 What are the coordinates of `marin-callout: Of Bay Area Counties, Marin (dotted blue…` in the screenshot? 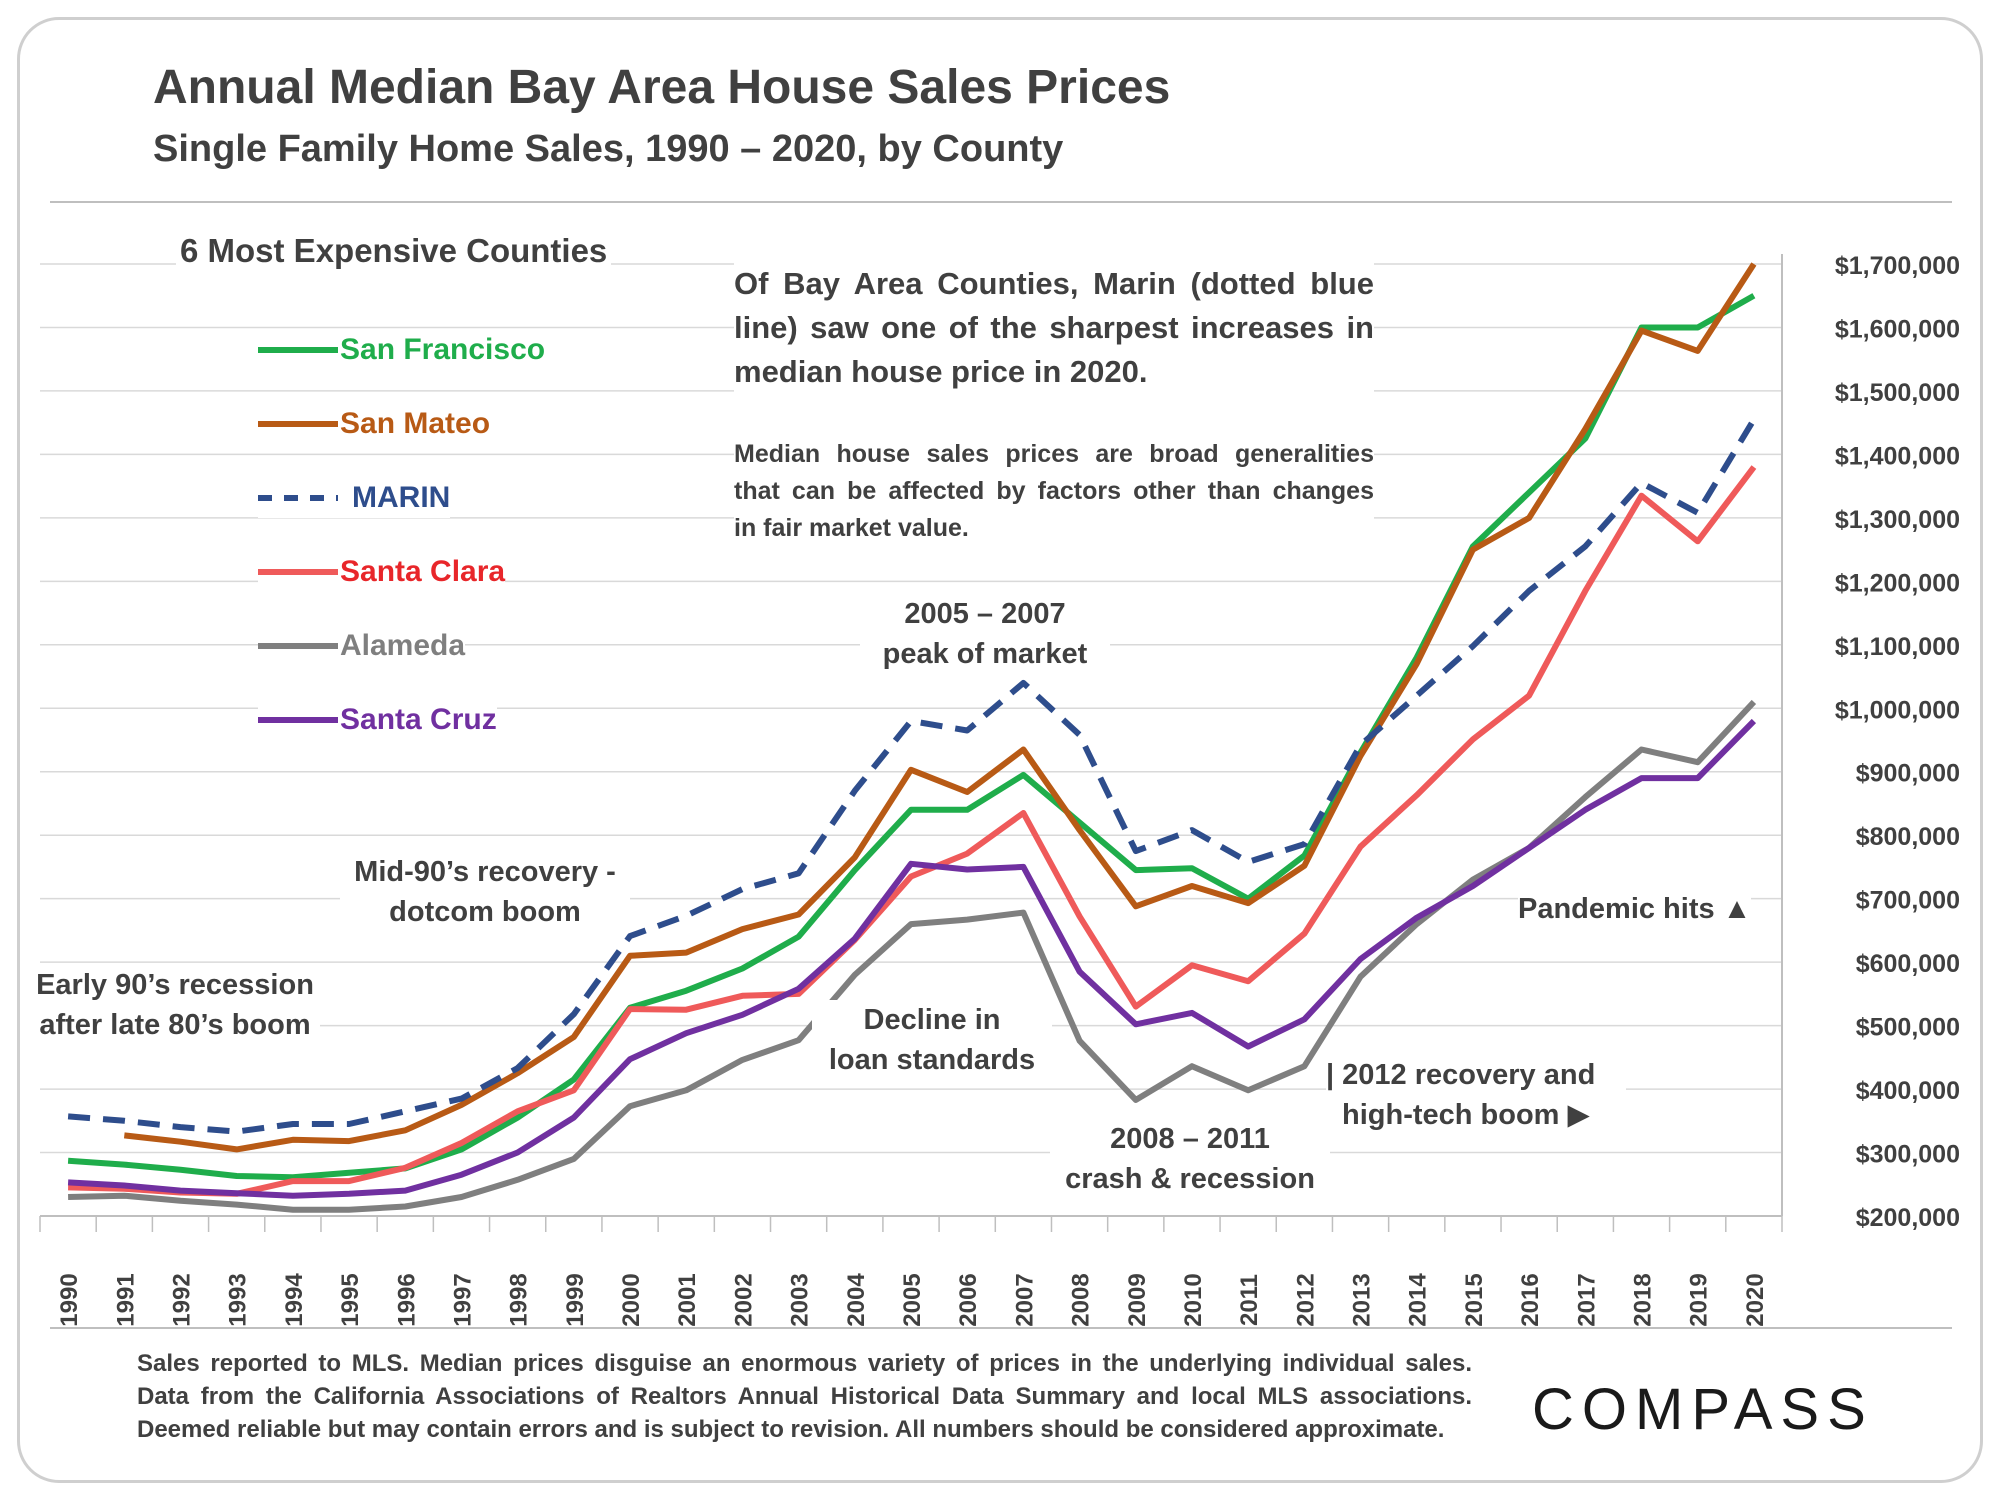 It's located at (1054, 328).